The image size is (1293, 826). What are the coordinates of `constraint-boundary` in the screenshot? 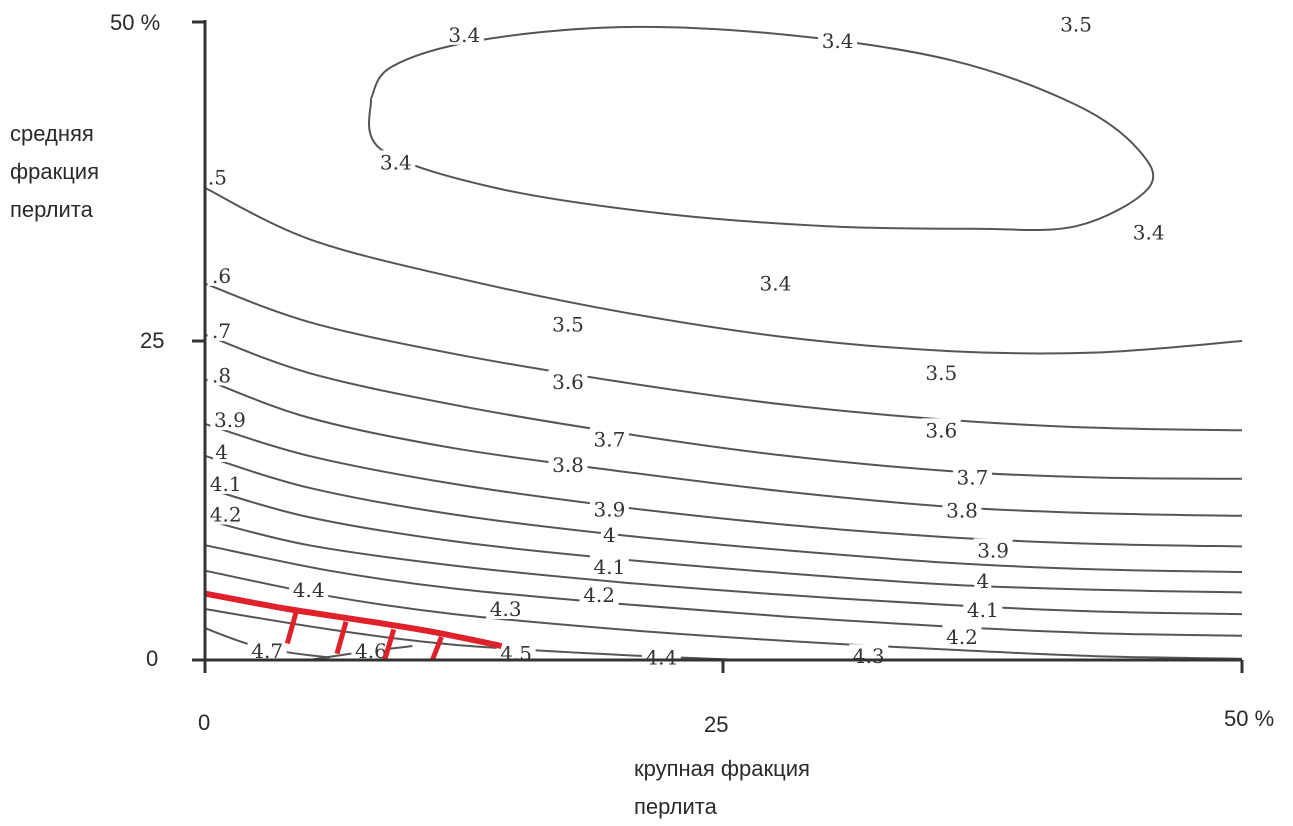 It's located at (353, 625).